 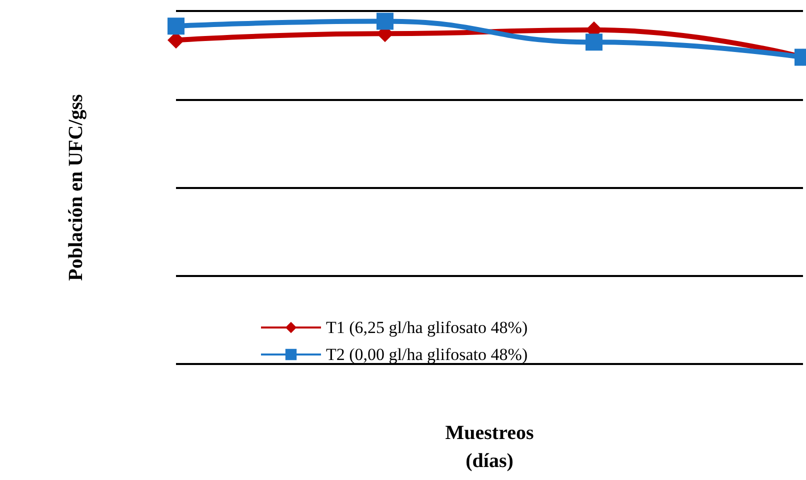 I want to click on y-axis-title: Población en UFC/gss, so click(x=76, y=187).